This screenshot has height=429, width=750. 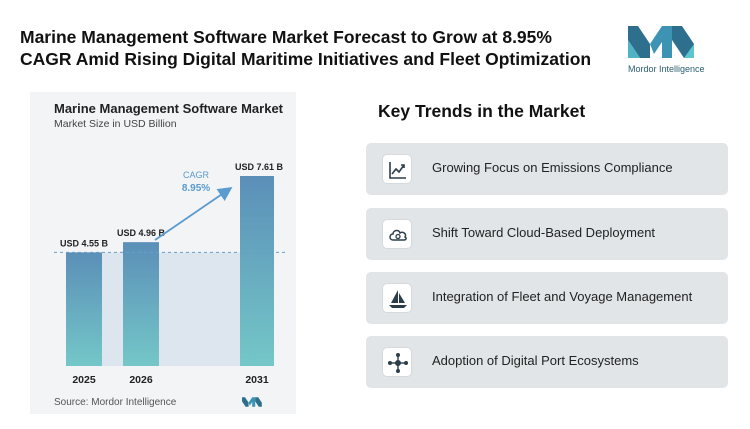 What do you see at coordinates (141, 233) in the screenshot?
I see `data-label-2026: USD 4.96 B` at bounding box center [141, 233].